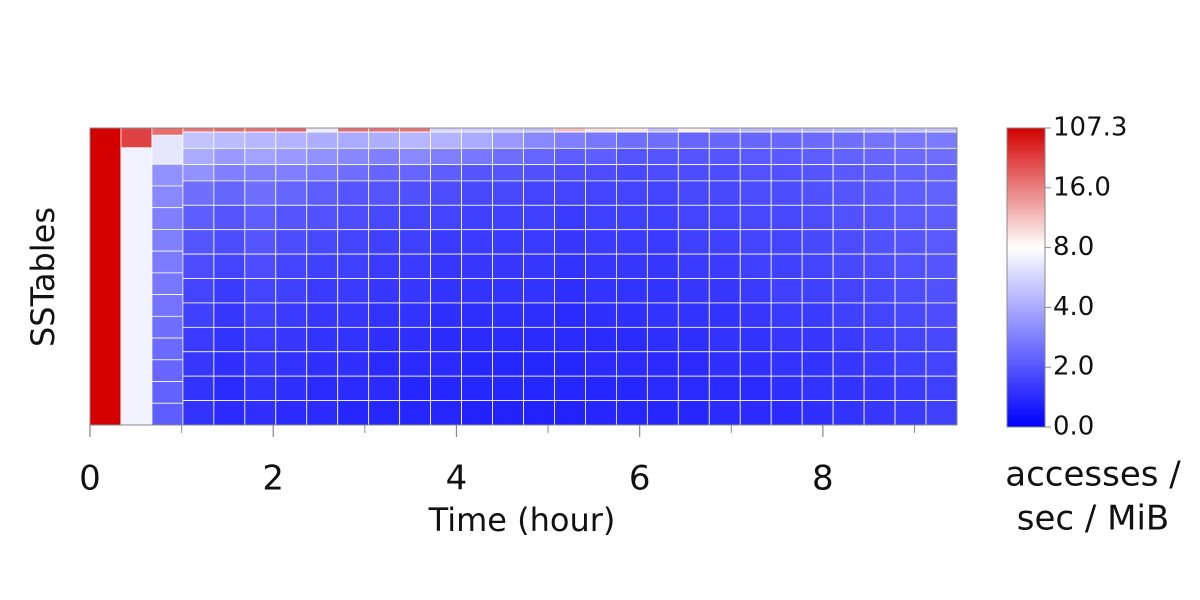  Describe the element at coordinates (1073, 427) in the screenshot. I see `colorbar-tick-label: 0.0` at that location.